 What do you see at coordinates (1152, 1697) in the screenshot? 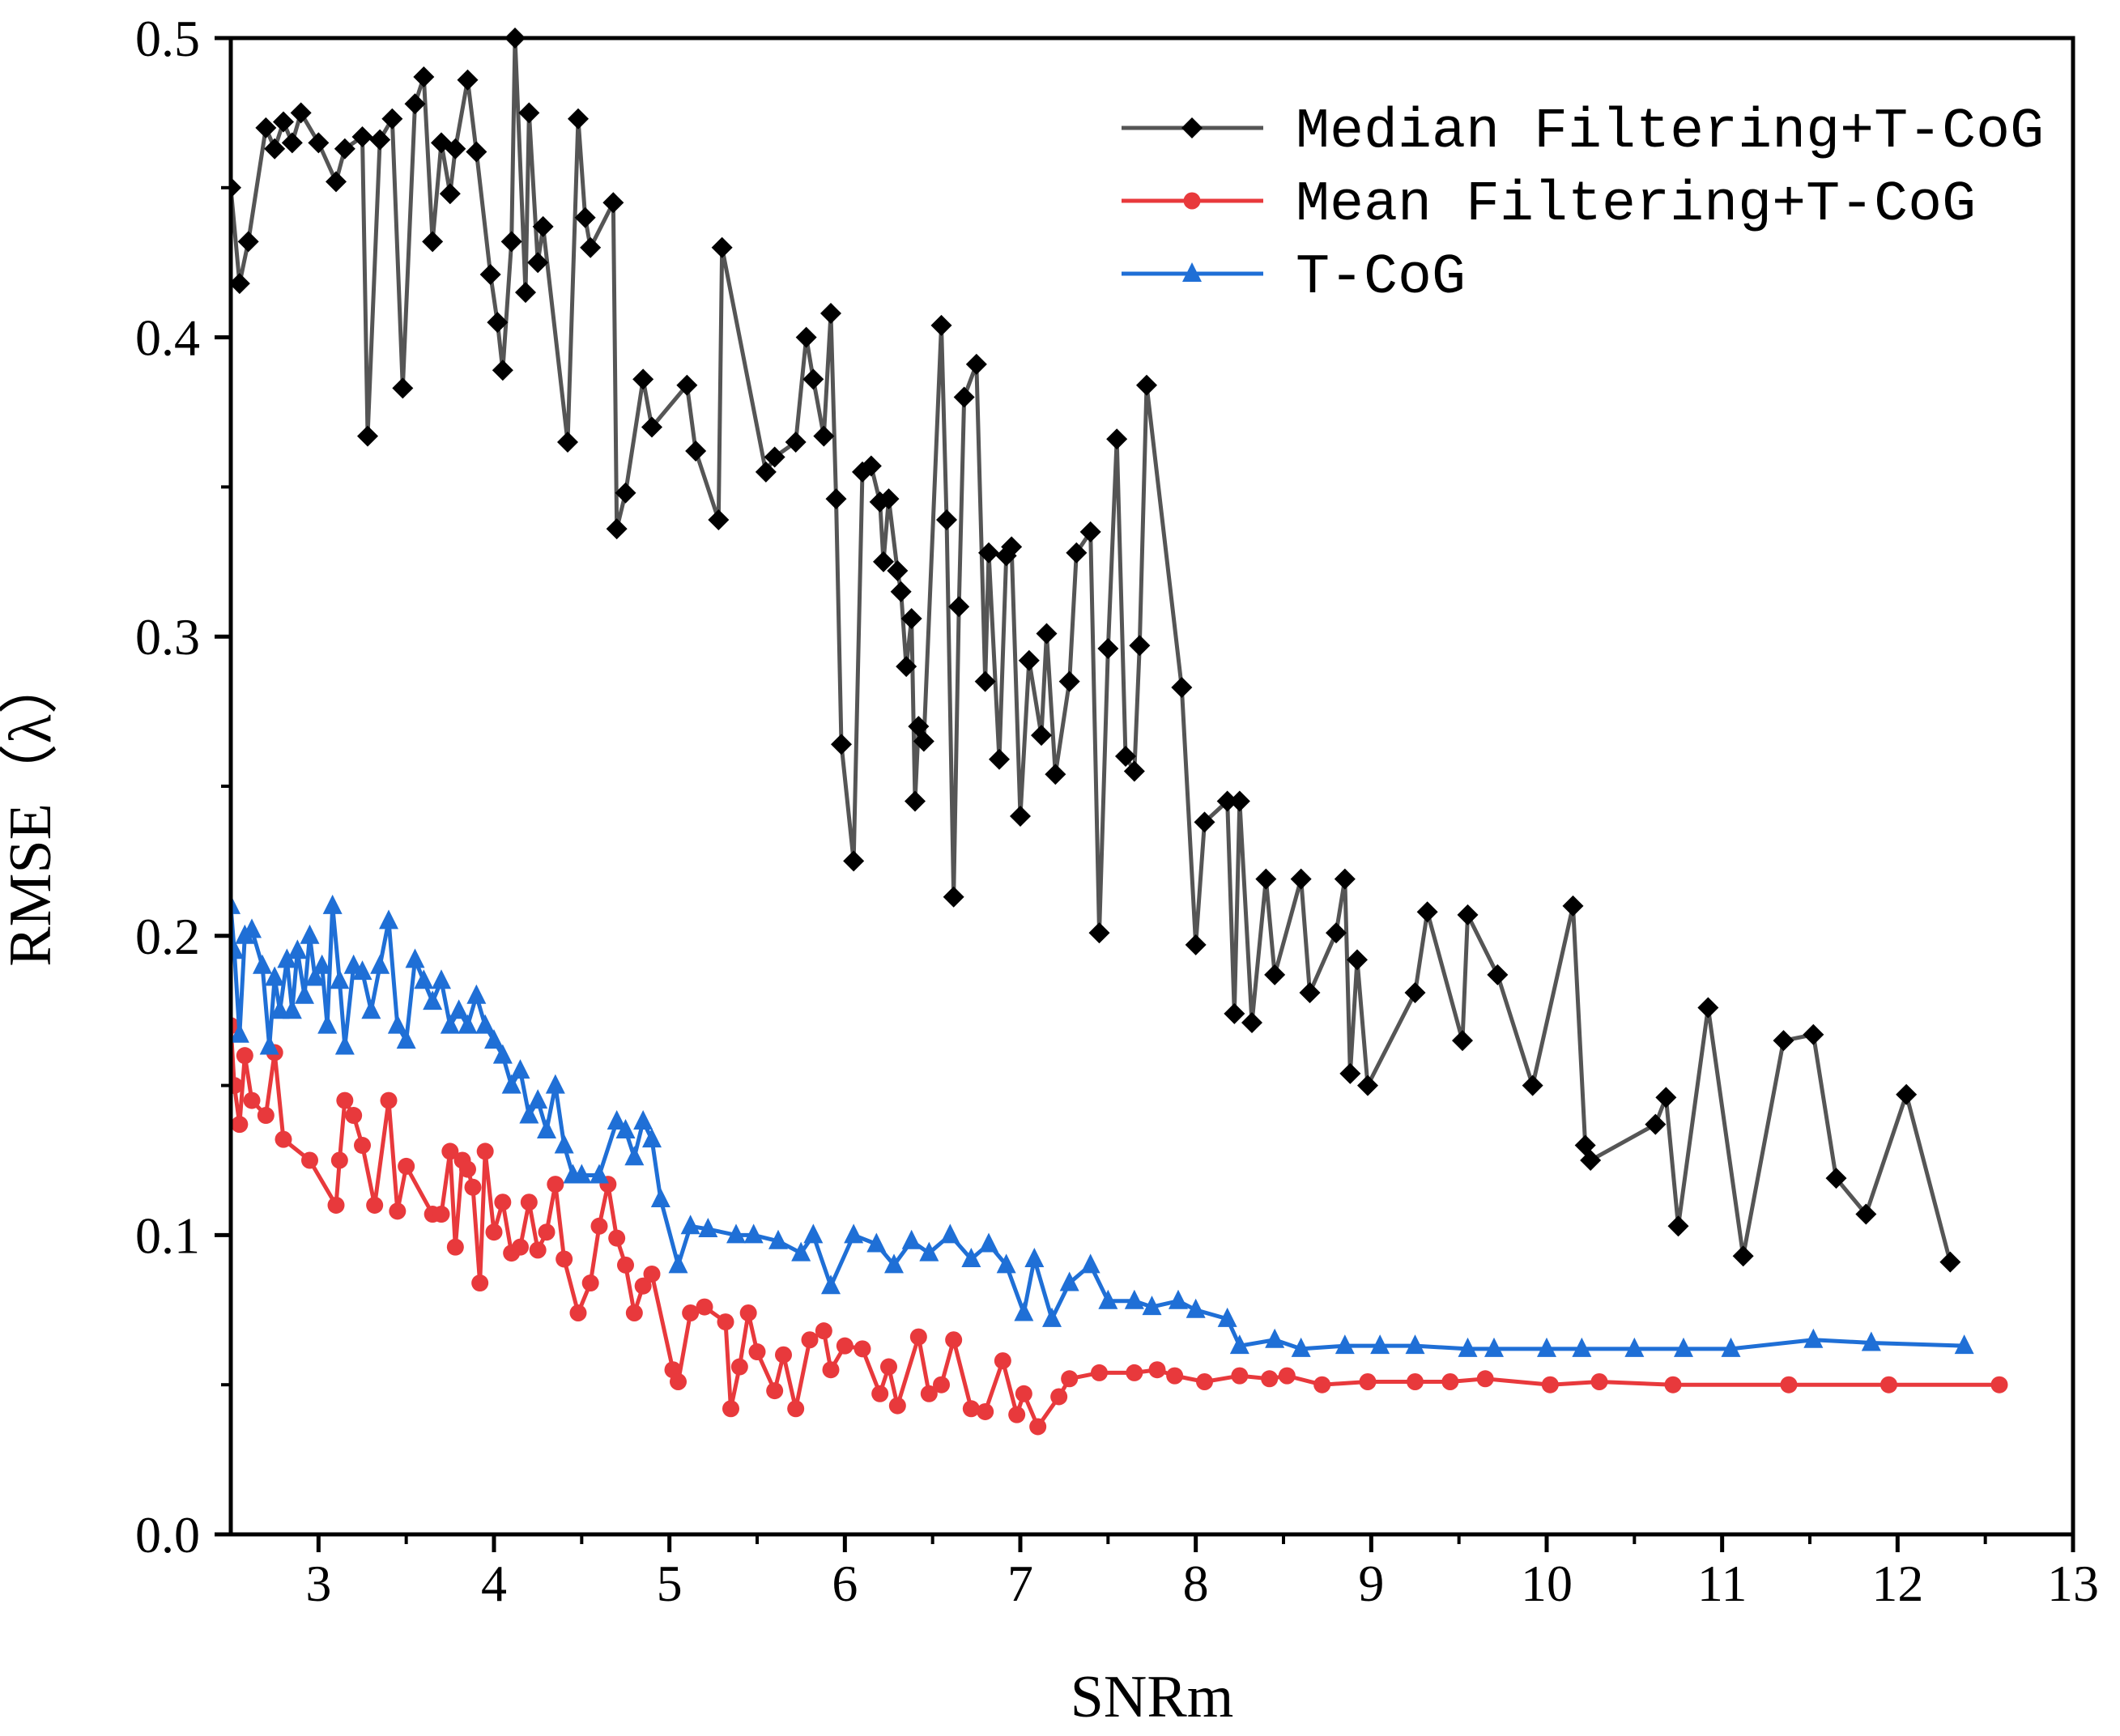
I see `x-axis-title: SNRm` at bounding box center [1152, 1697].